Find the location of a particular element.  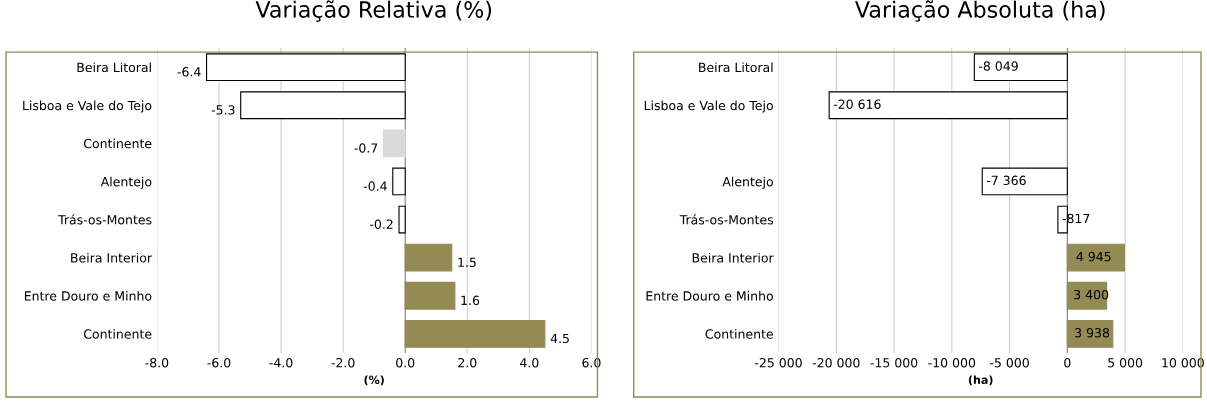

data-label: -0.2 is located at coordinates (381, 224).